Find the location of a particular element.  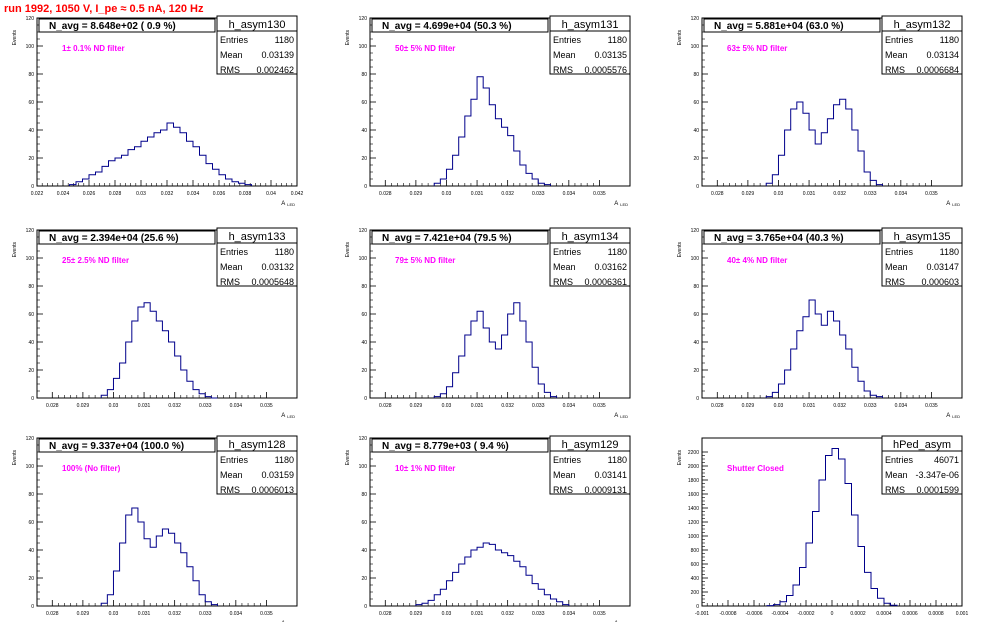

y-tick-label: 0 is located at coordinates (32, 399).